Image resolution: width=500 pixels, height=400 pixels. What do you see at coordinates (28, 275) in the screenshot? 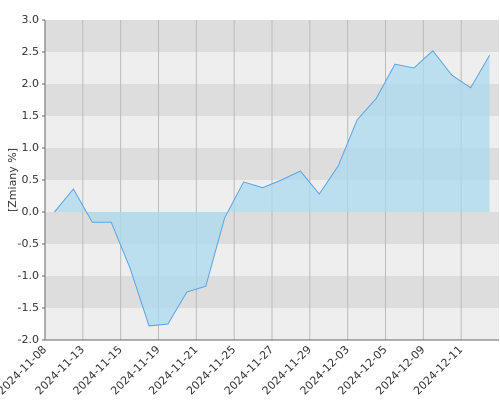
I see `y-tick-label: -1.0` at bounding box center [28, 275].